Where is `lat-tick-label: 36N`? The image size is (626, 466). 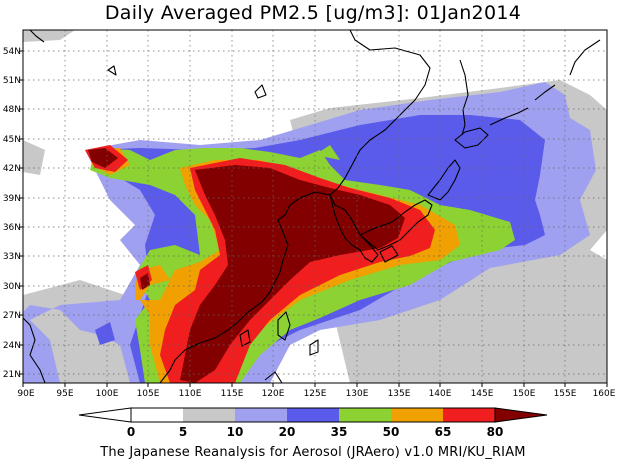
lat-tick-label: 36N is located at coordinates (12, 228).